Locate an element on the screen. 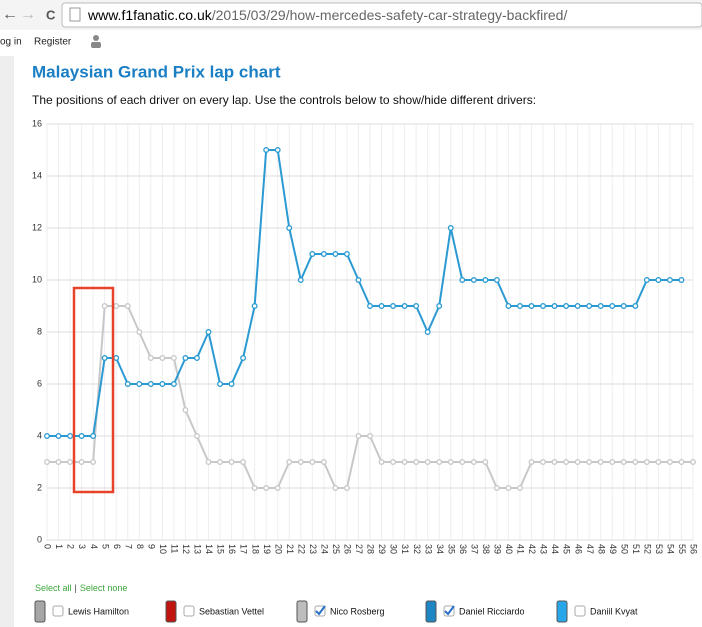  x-tick-label: 11 is located at coordinates (175, 548).